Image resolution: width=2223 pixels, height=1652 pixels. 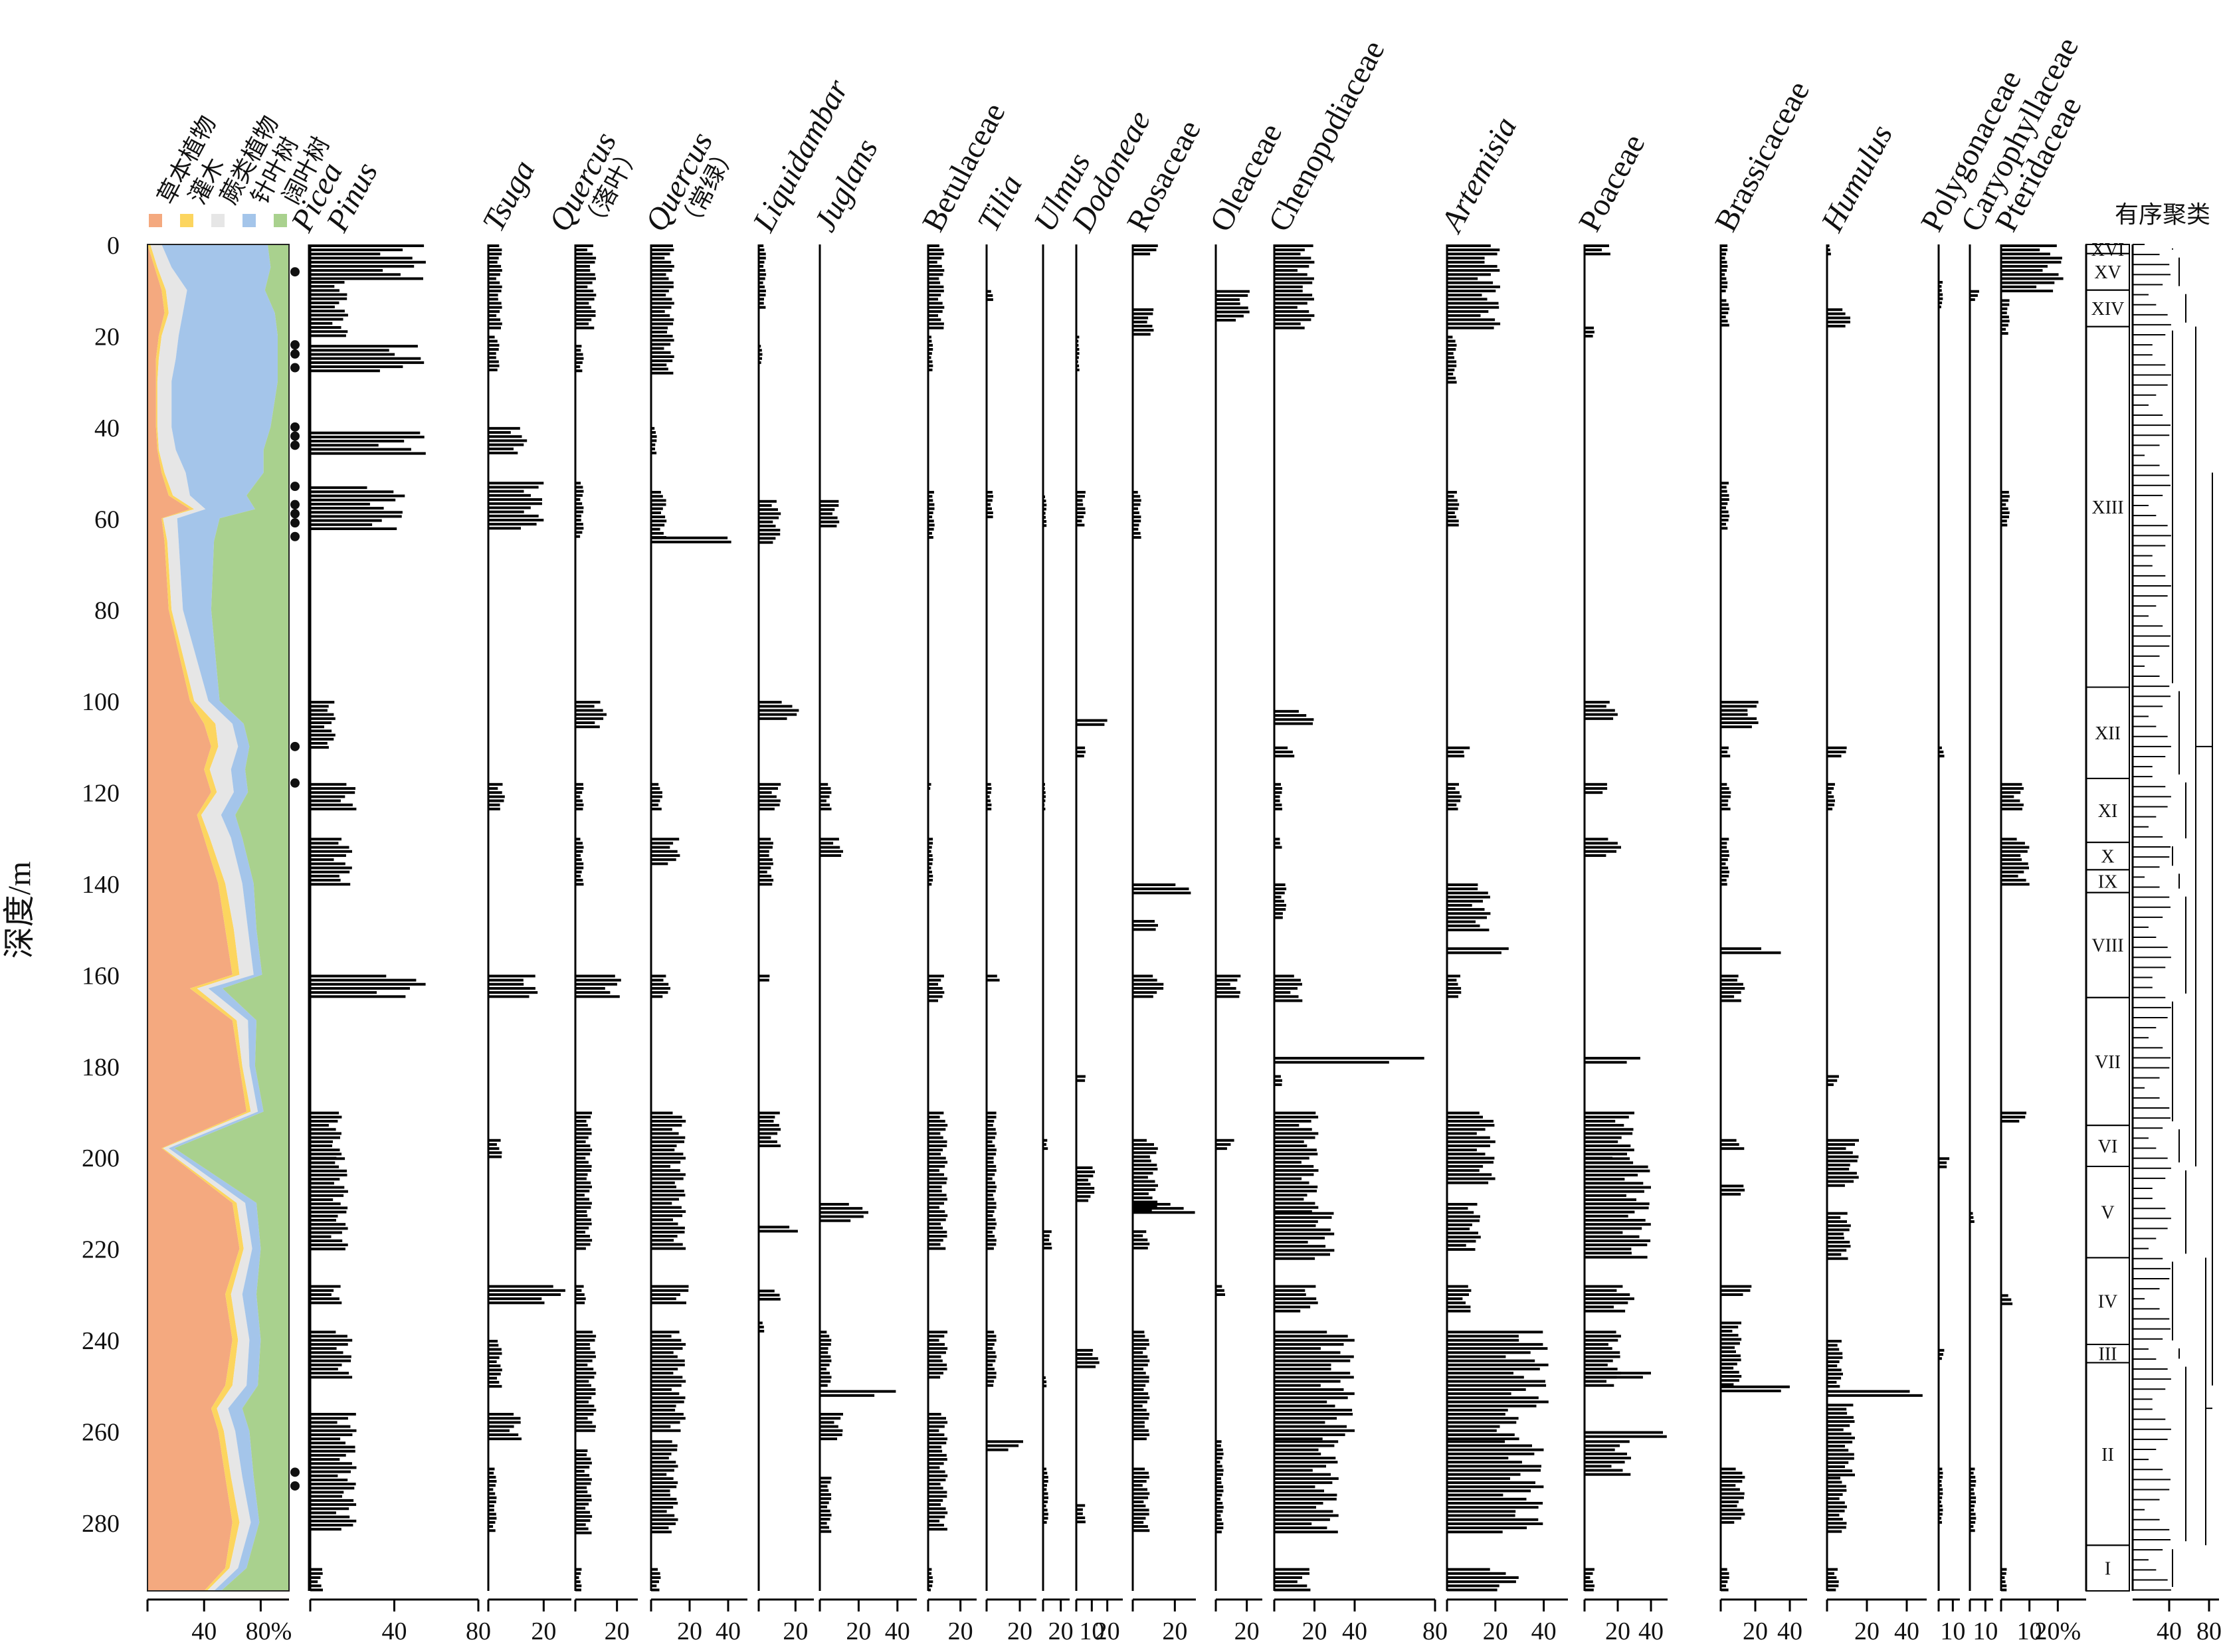 I want to click on sample-dot, so click(x=295, y=1472).